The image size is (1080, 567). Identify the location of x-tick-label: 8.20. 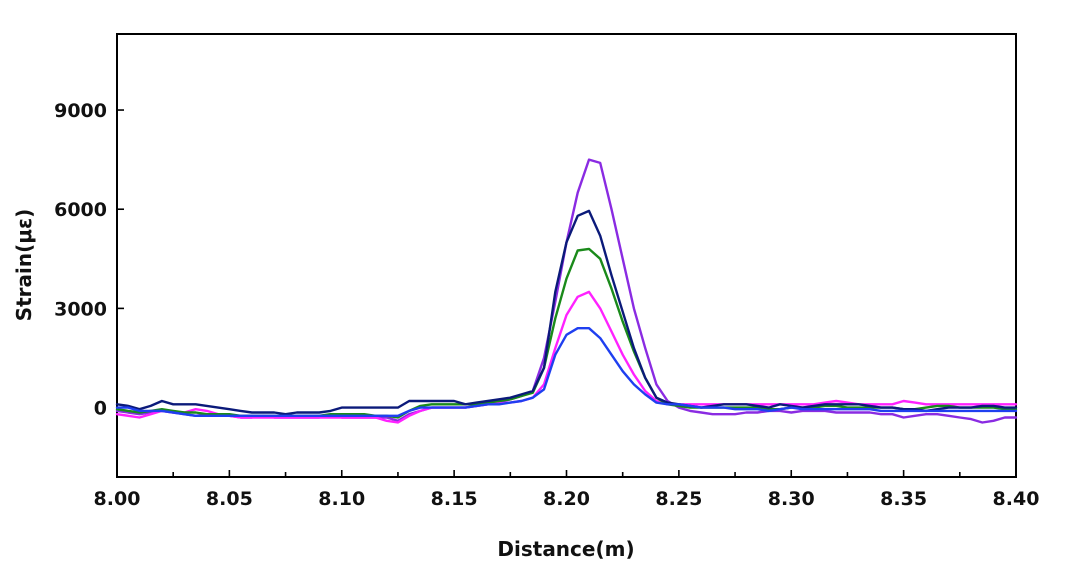
(566, 499).